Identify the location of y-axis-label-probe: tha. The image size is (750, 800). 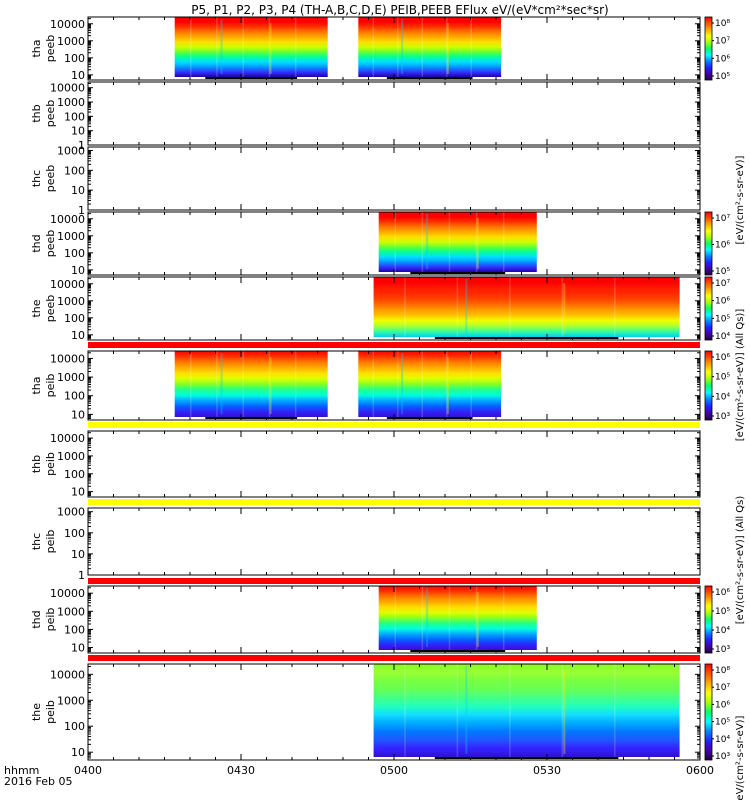
(36, 48).